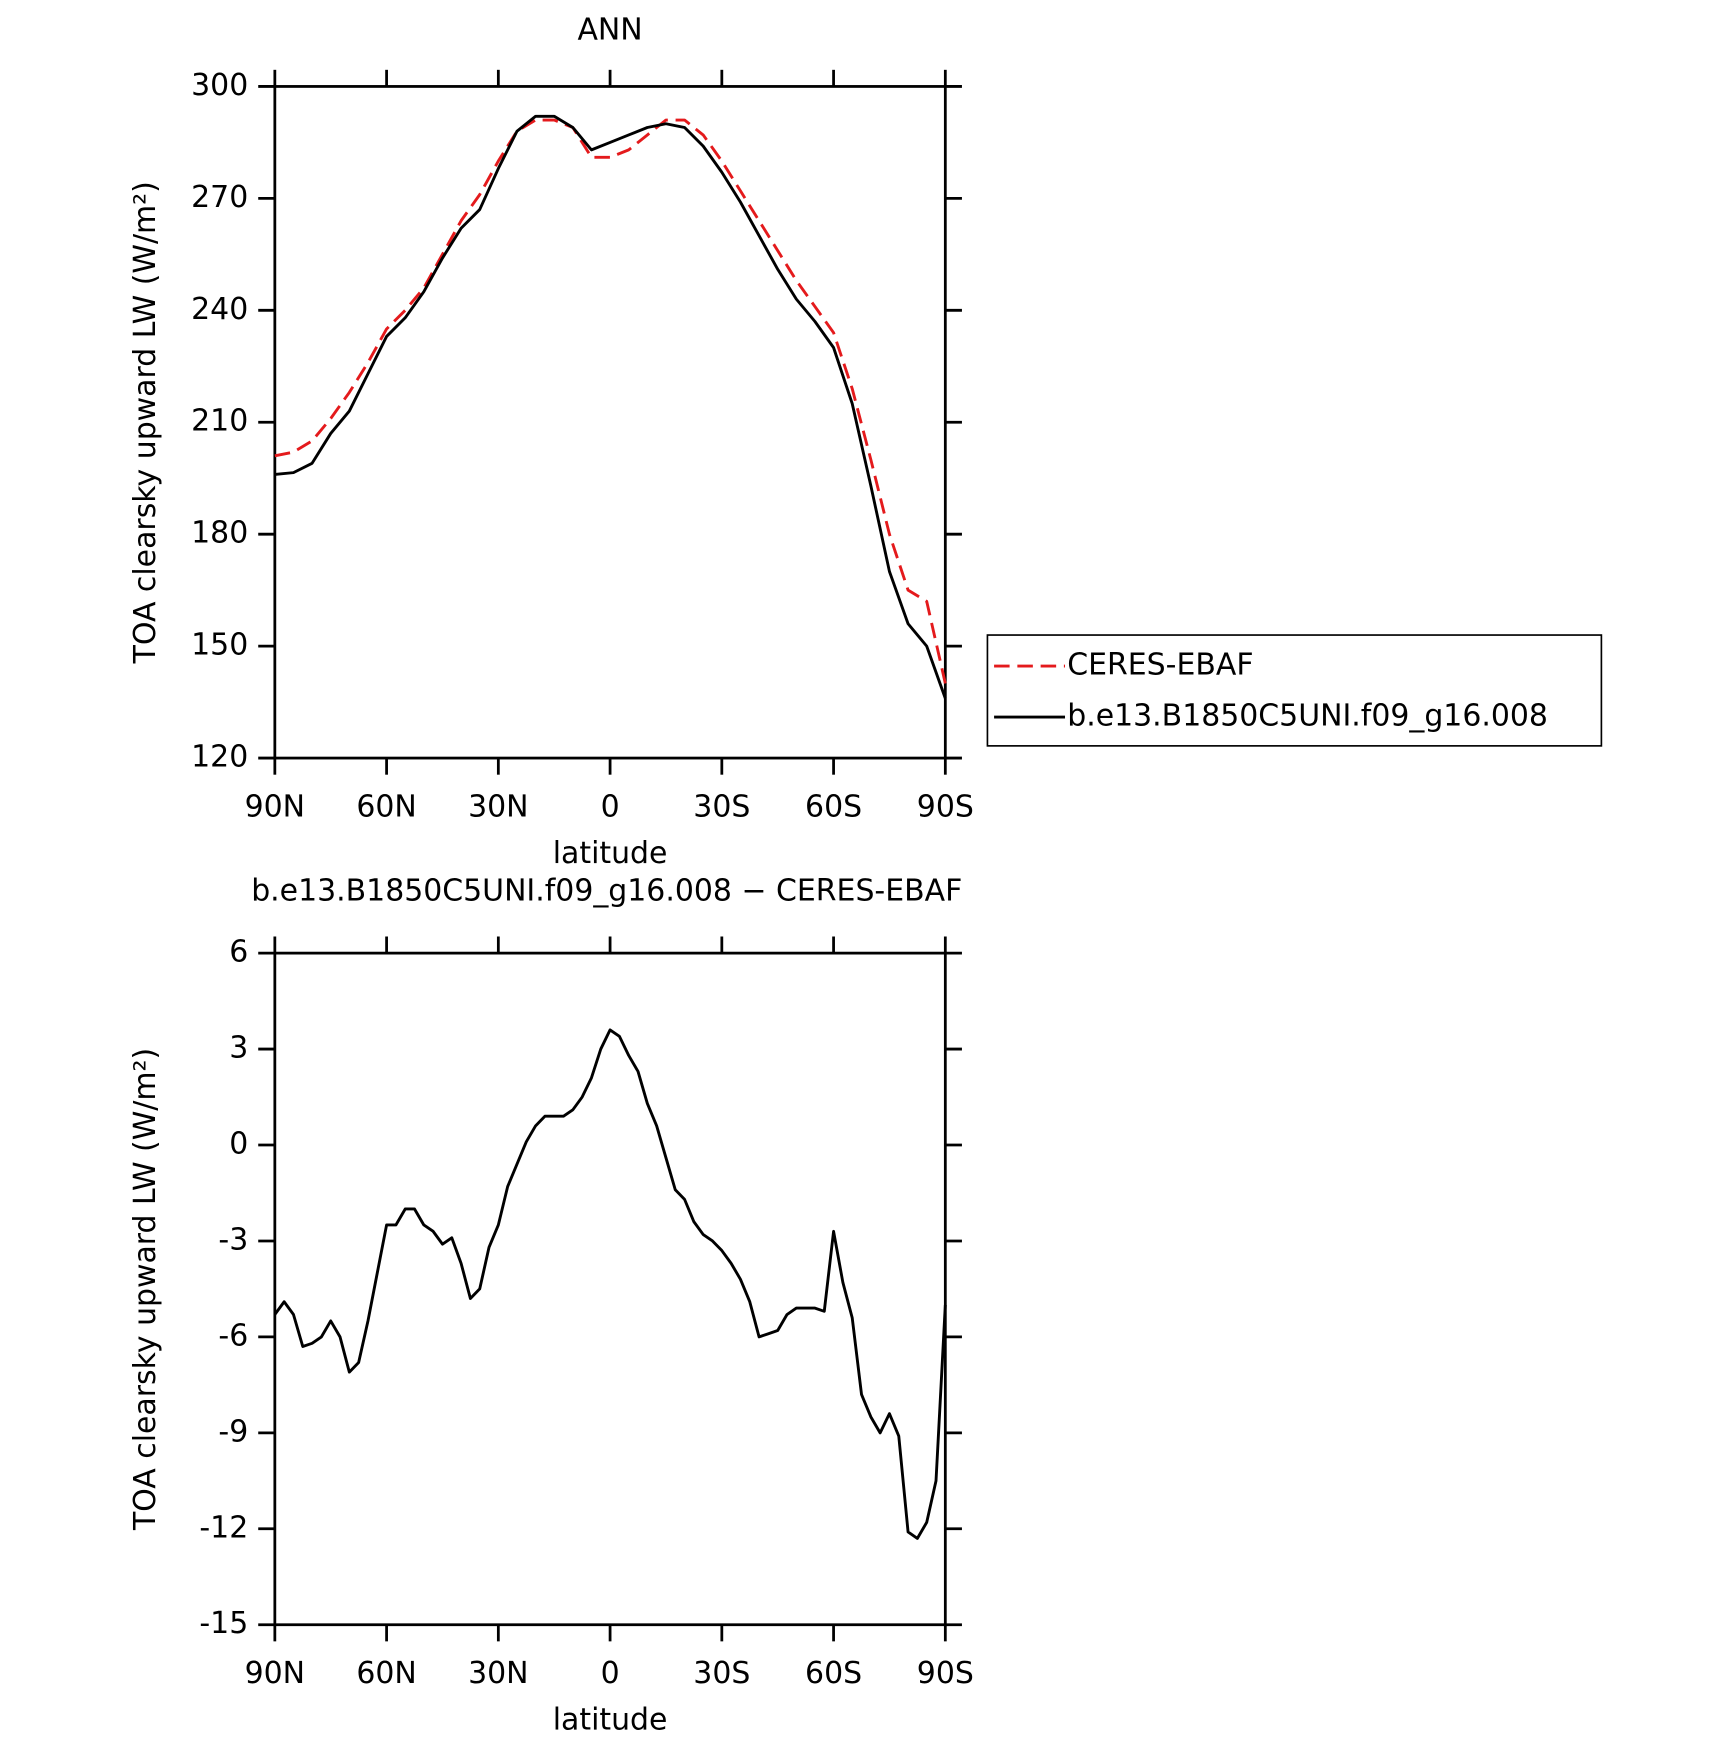 The height and width of the screenshot is (1740, 1710). What do you see at coordinates (223, 1527) in the screenshot?
I see `y-tick-label: -12` at bounding box center [223, 1527].